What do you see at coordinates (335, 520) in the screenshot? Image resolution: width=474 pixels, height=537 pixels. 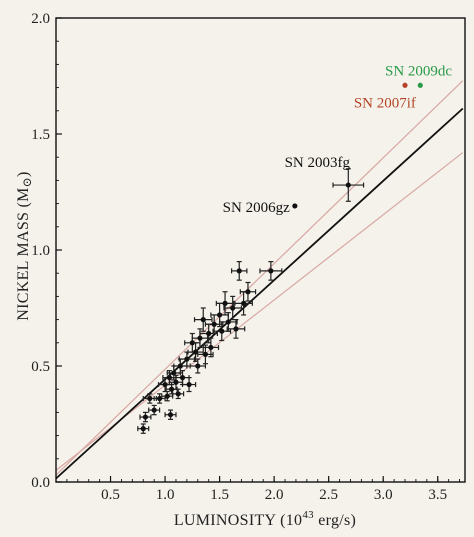 I see `x-axis-title-unit: erg/s)` at bounding box center [335, 520].